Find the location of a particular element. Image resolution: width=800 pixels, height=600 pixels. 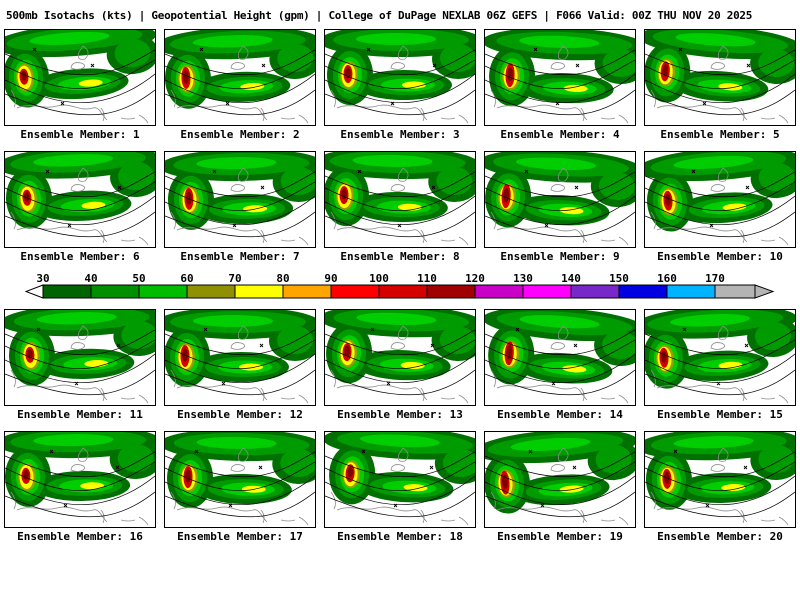

ensemble-panel: Ensemble Member: 19 is located at coordinates (560, 487).